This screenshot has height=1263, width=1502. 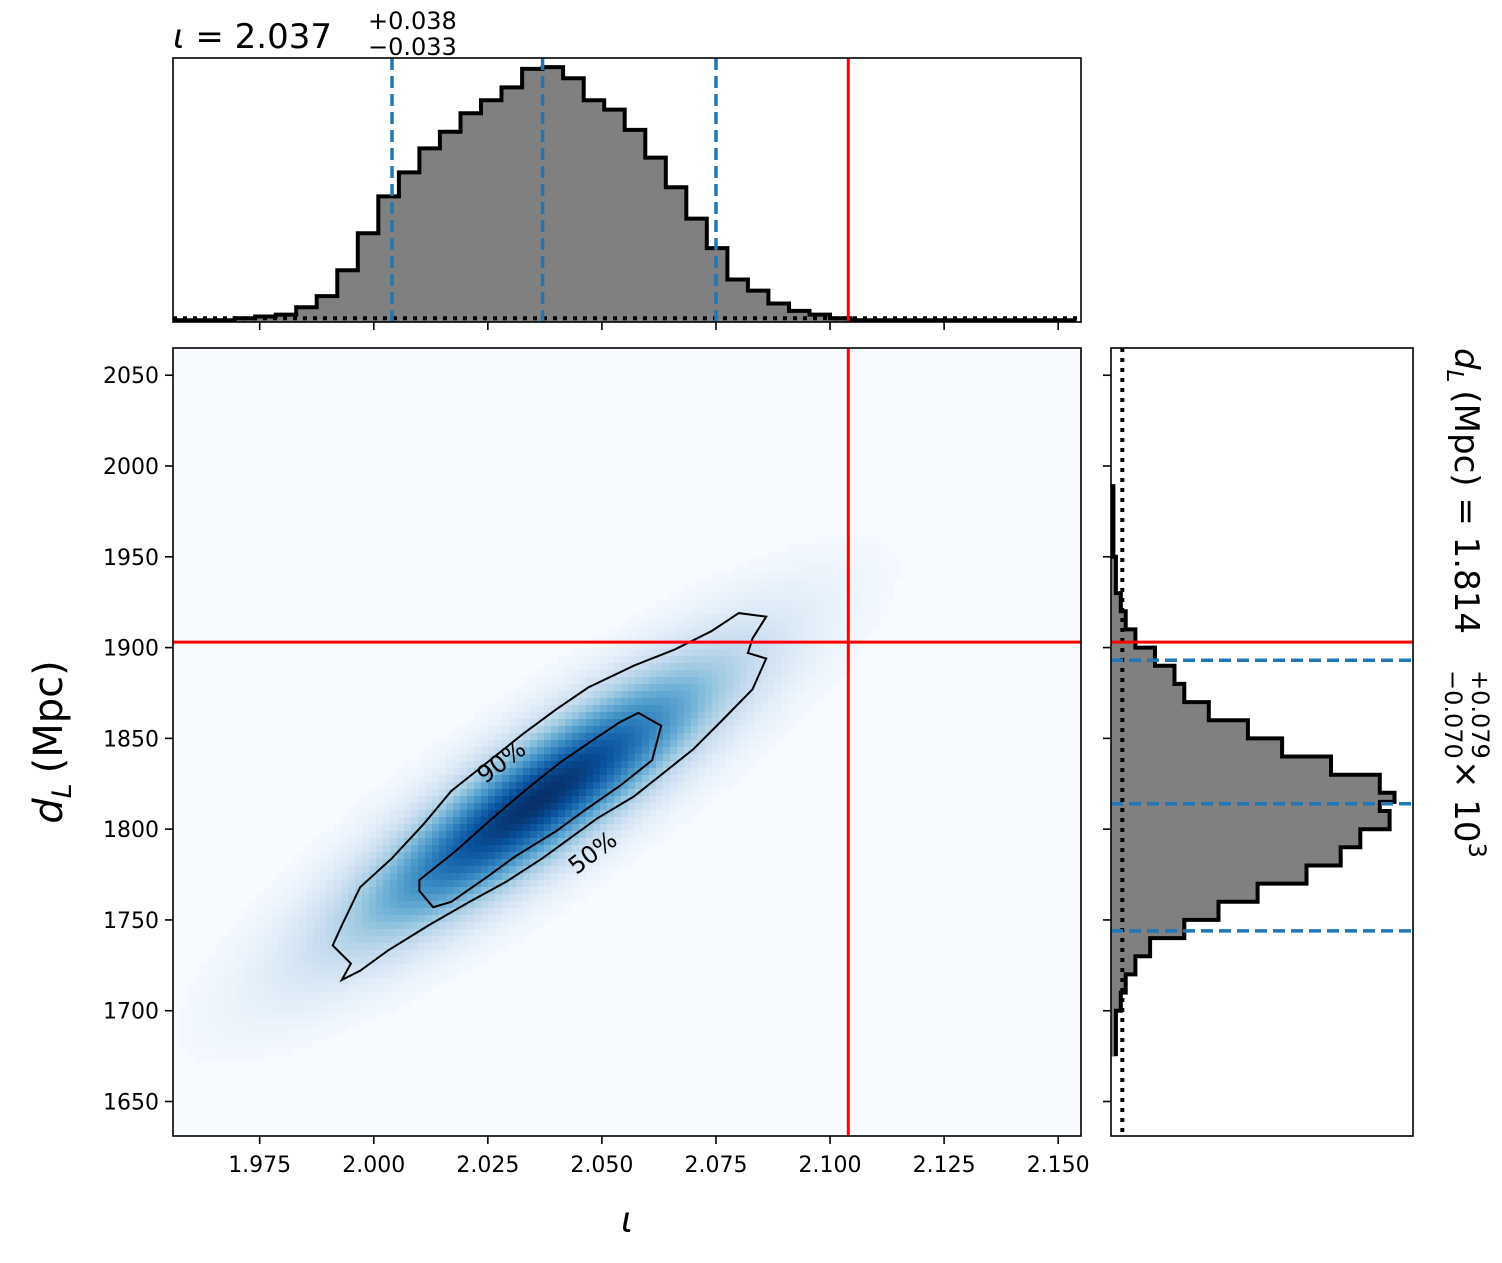 I want to click on distance-title-main: dL(Mpc) = 1.814, so click(x=1463, y=491).